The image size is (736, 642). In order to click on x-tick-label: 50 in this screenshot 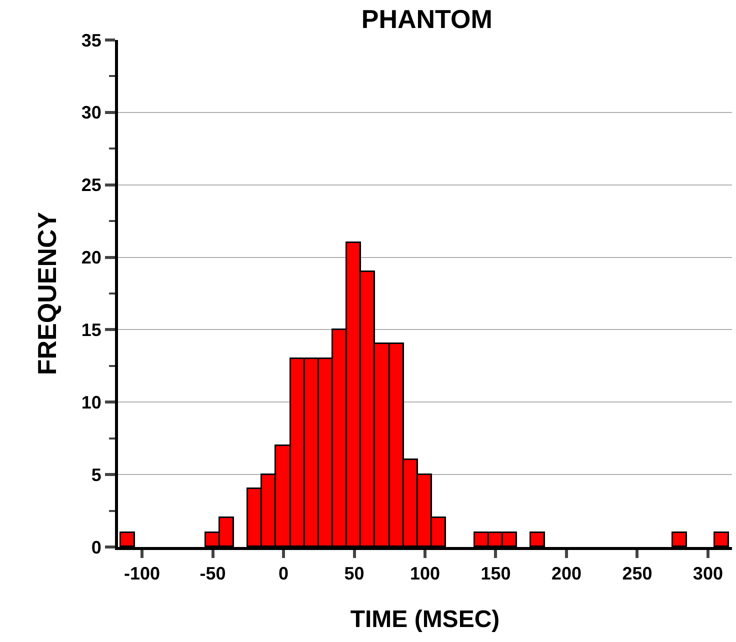, I will do `click(354, 574)`.